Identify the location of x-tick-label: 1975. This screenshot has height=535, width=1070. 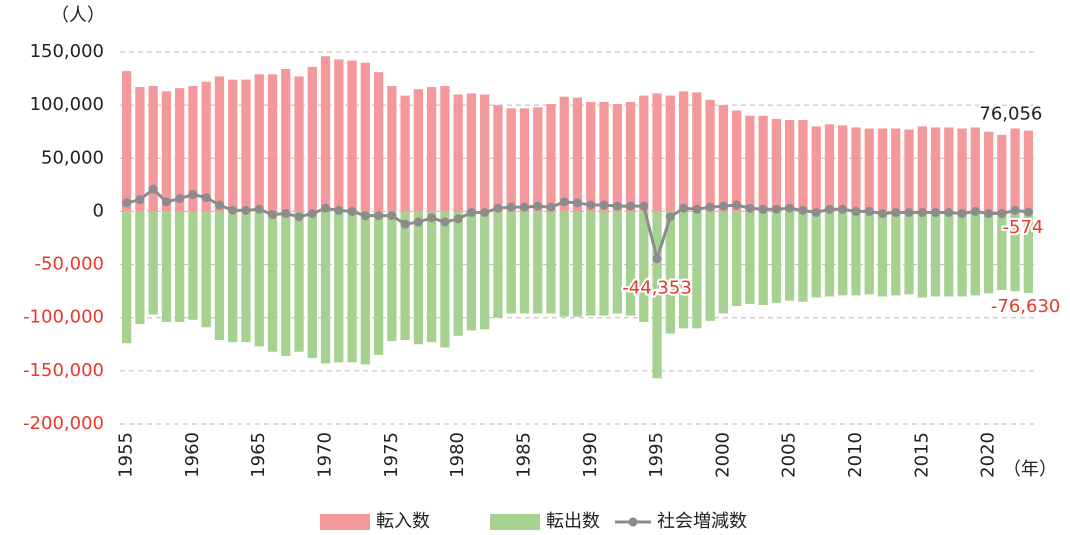
(391, 455).